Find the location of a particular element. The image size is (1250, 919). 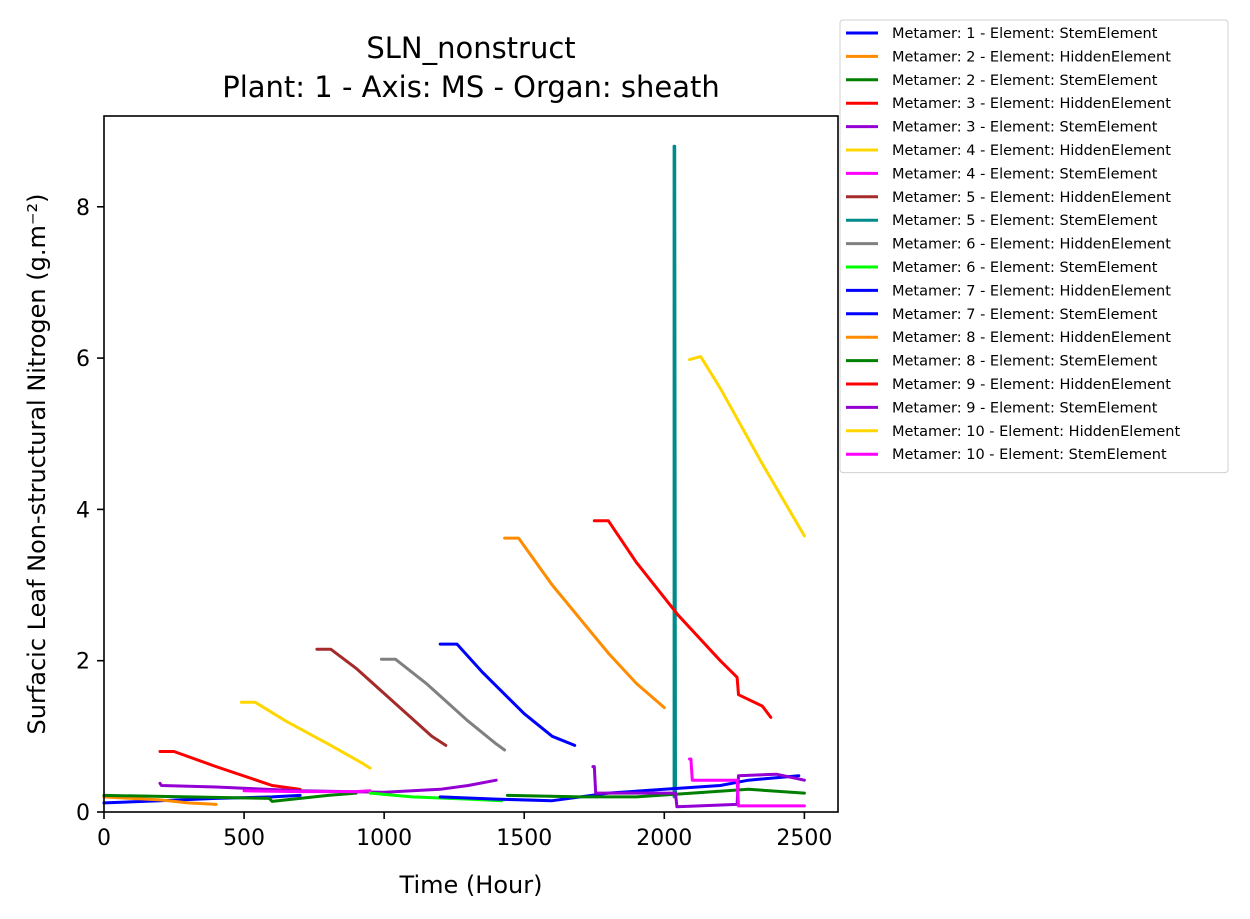

x-axis-label: Time (Hour) is located at coordinates (471, 885).